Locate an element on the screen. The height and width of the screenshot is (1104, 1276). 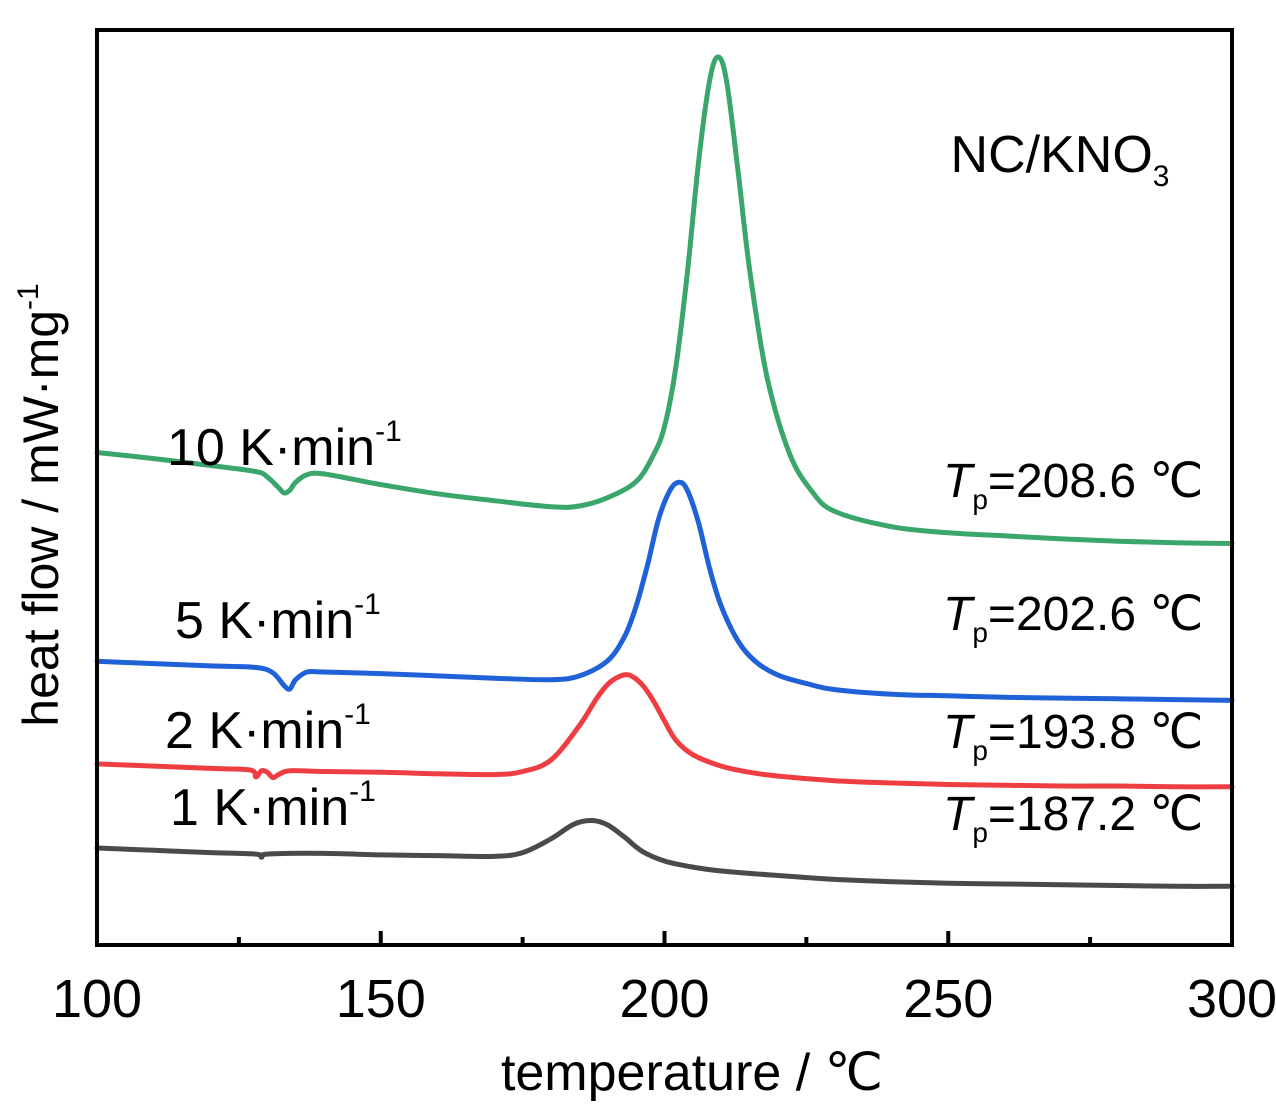
peak-temperature-label-3: Tp=187.2 ℃ is located at coordinates (1073, 818).